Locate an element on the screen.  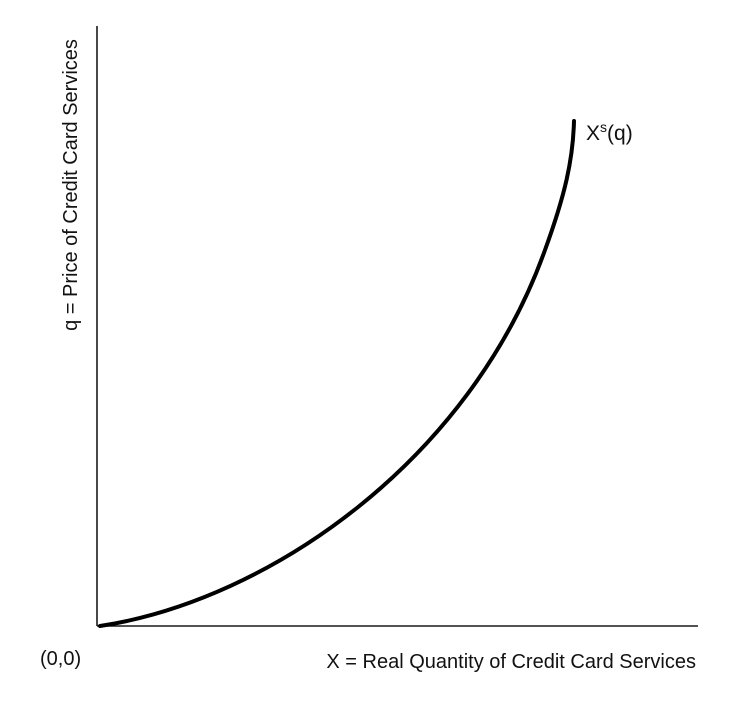
origin-label: (0,0) is located at coordinates (60, 659).